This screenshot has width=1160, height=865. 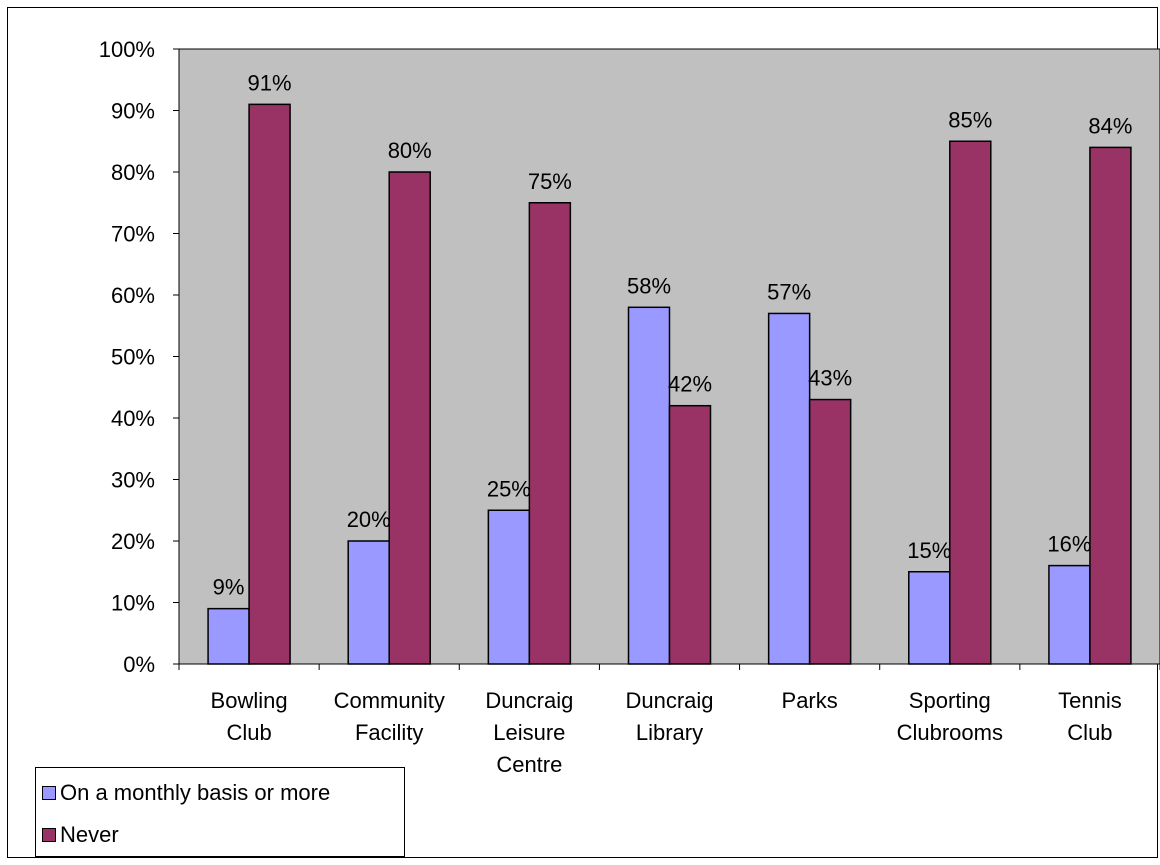 What do you see at coordinates (389, 732) in the screenshot?
I see `x-tick-label: Facility` at bounding box center [389, 732].